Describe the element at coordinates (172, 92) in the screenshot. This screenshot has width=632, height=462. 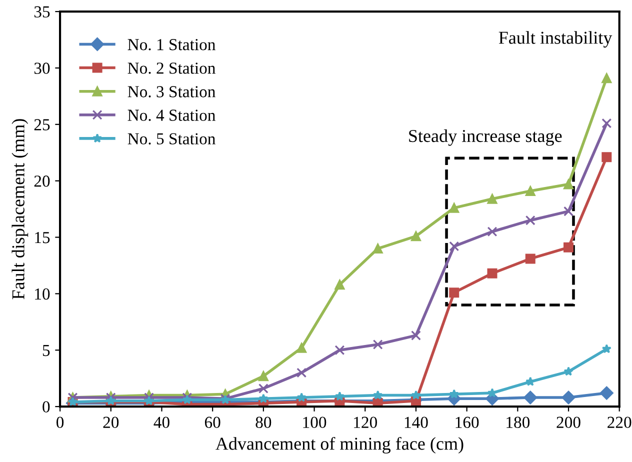
I see `legend-label: No. 3 Station` at that location.